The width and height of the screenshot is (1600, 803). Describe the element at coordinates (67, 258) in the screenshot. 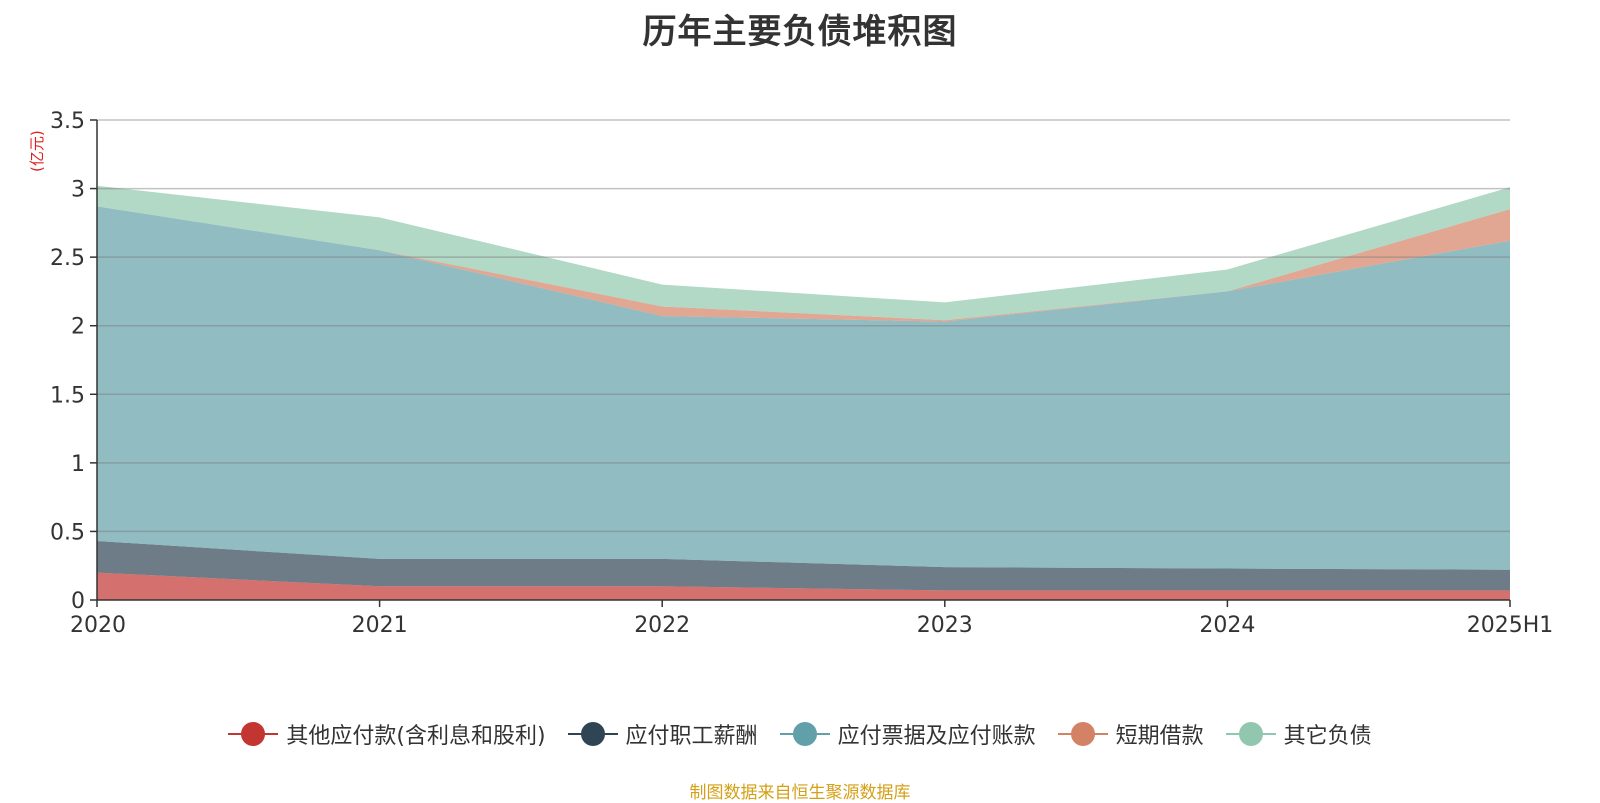

I see `y-tick-label: 2.5` at that location.